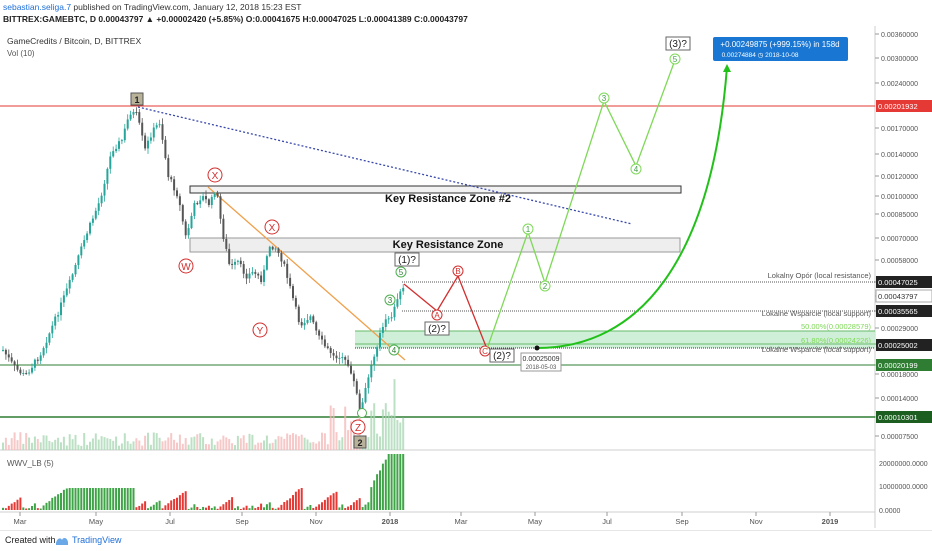 The height and width of the screenshot is (551, 932). Describe the element at coordinates (601, 172) in the screenshot. I see `projection-markers: 1 2 3 4 5` at that location.